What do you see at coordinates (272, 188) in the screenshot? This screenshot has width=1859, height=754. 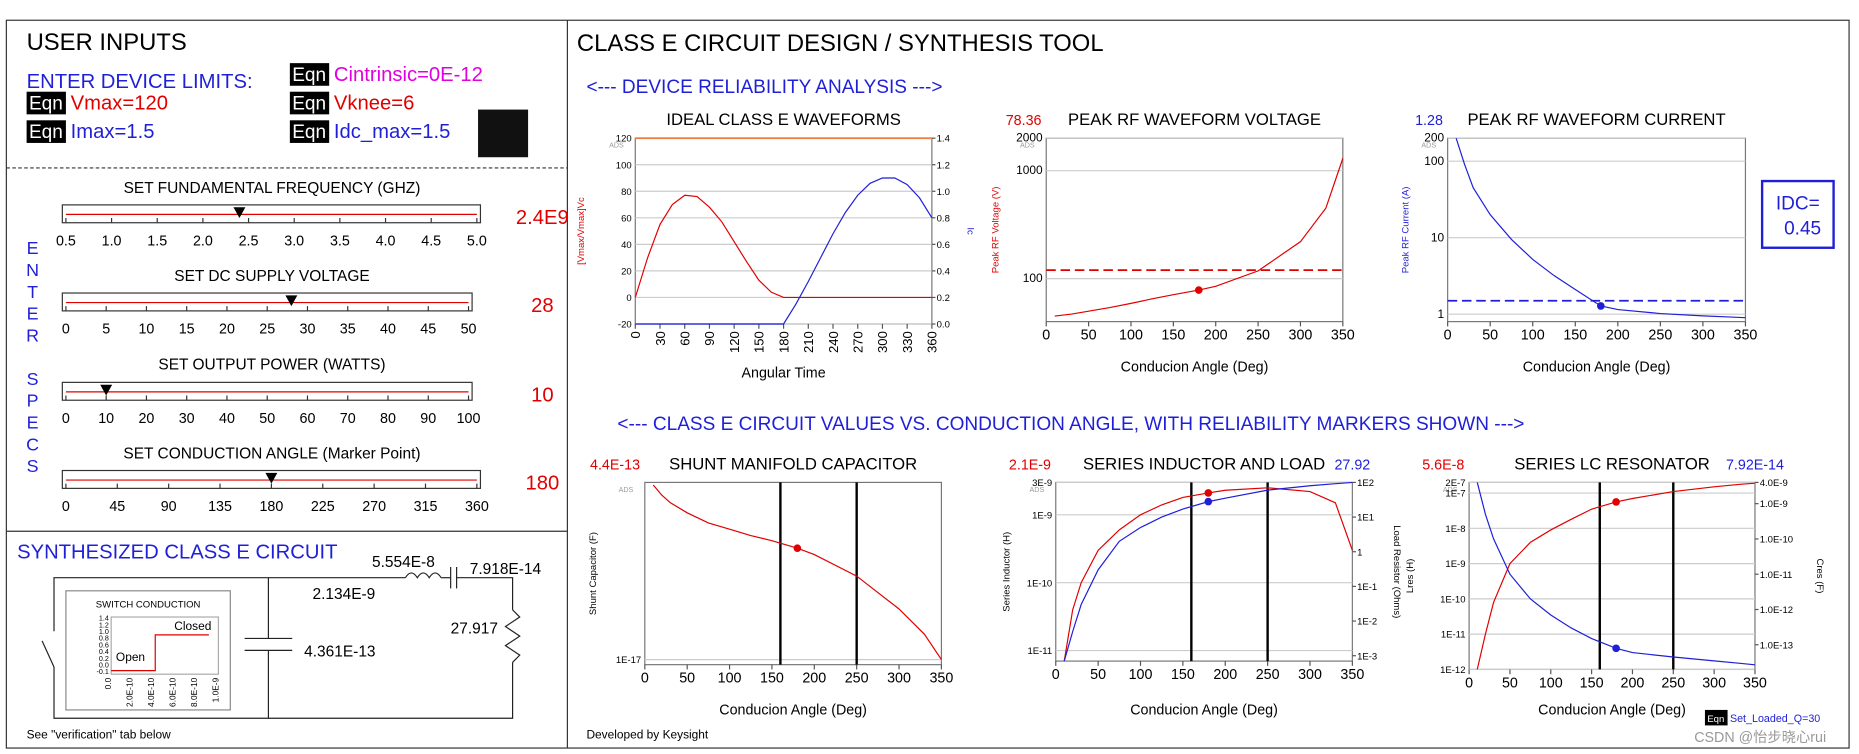 I see `slider-title: SET FUNDAMENTAL FREQUENCY (GHZ)` at bounding box center [272, 188].